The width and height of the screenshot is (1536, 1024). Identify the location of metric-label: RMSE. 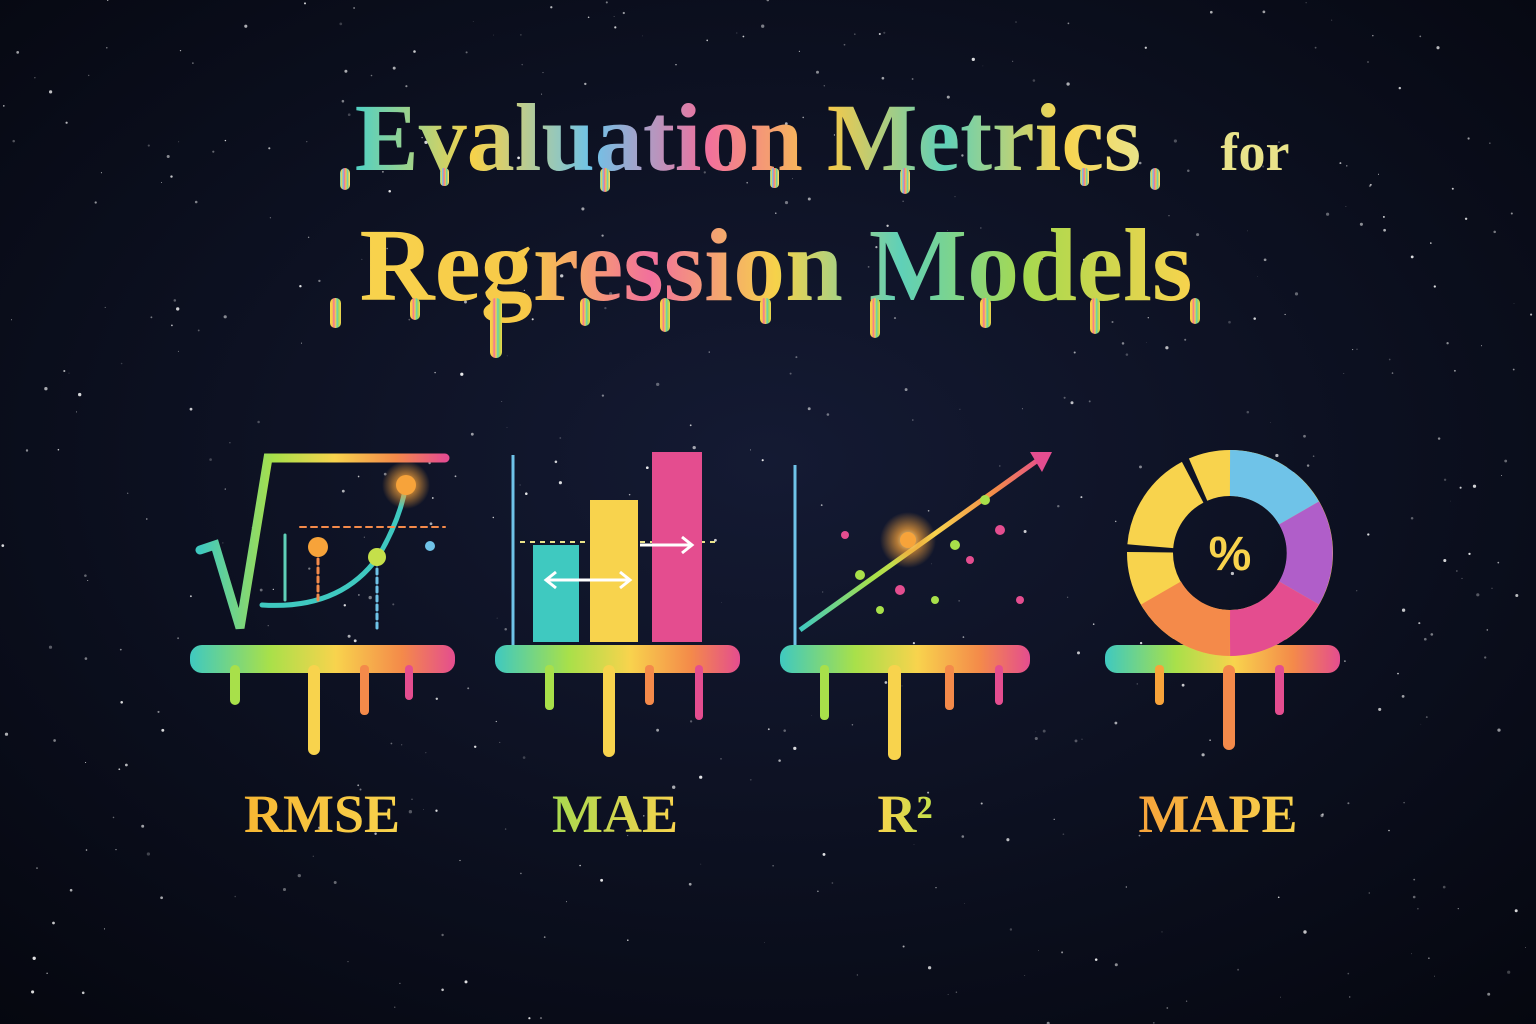
(322, 814).